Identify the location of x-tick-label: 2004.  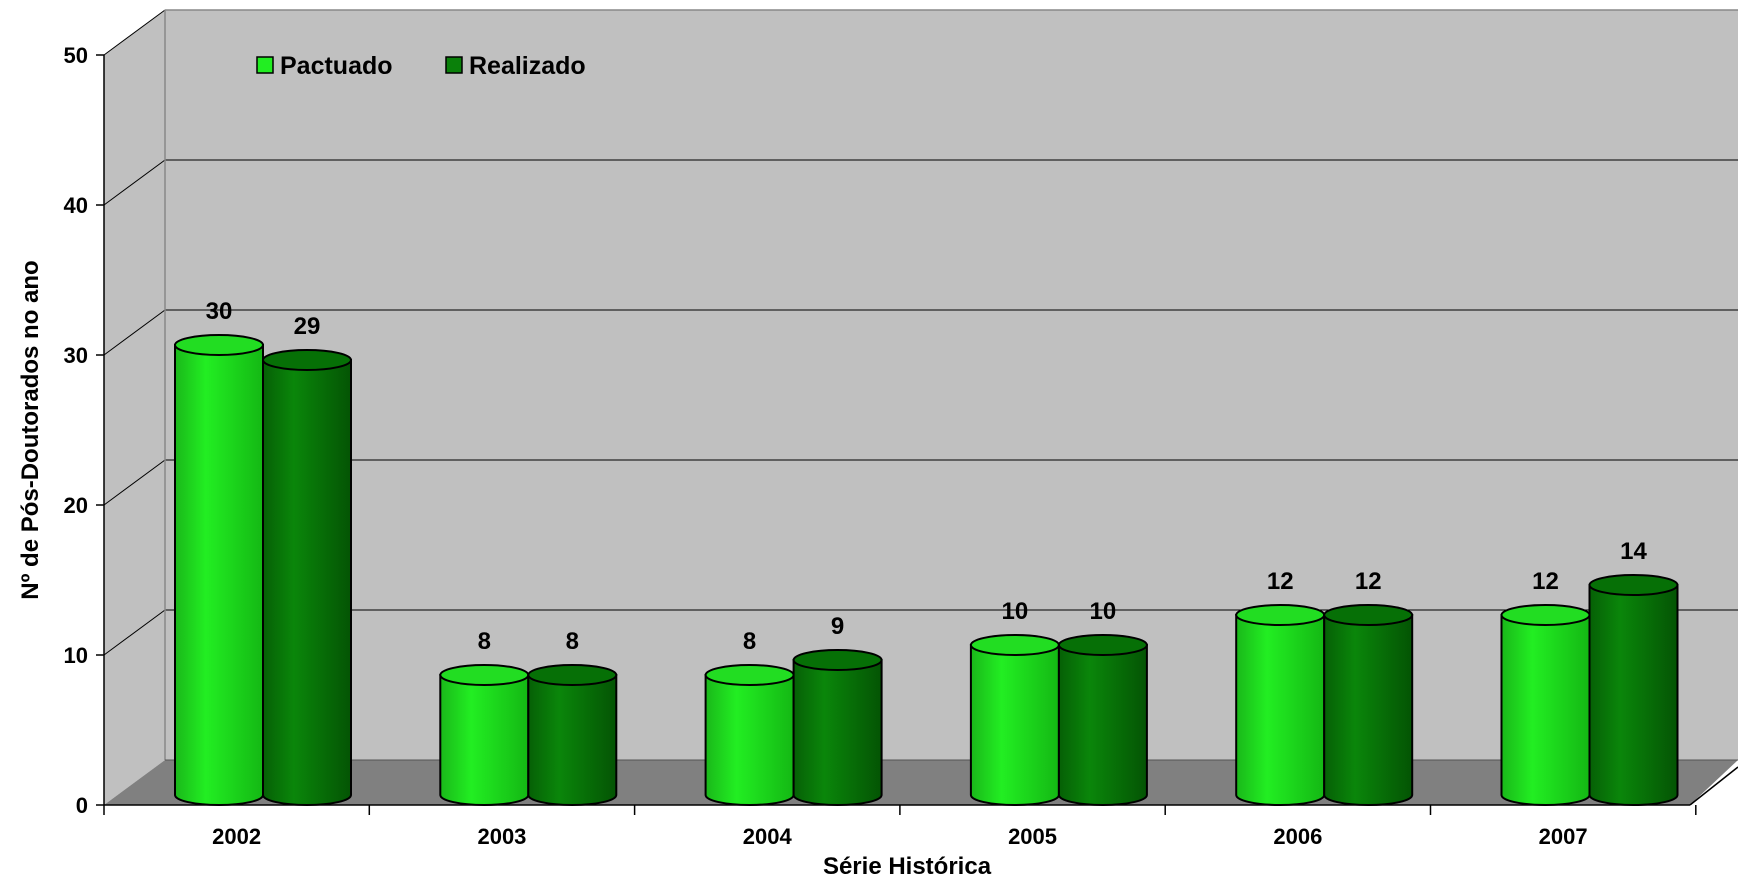
(768, 836).